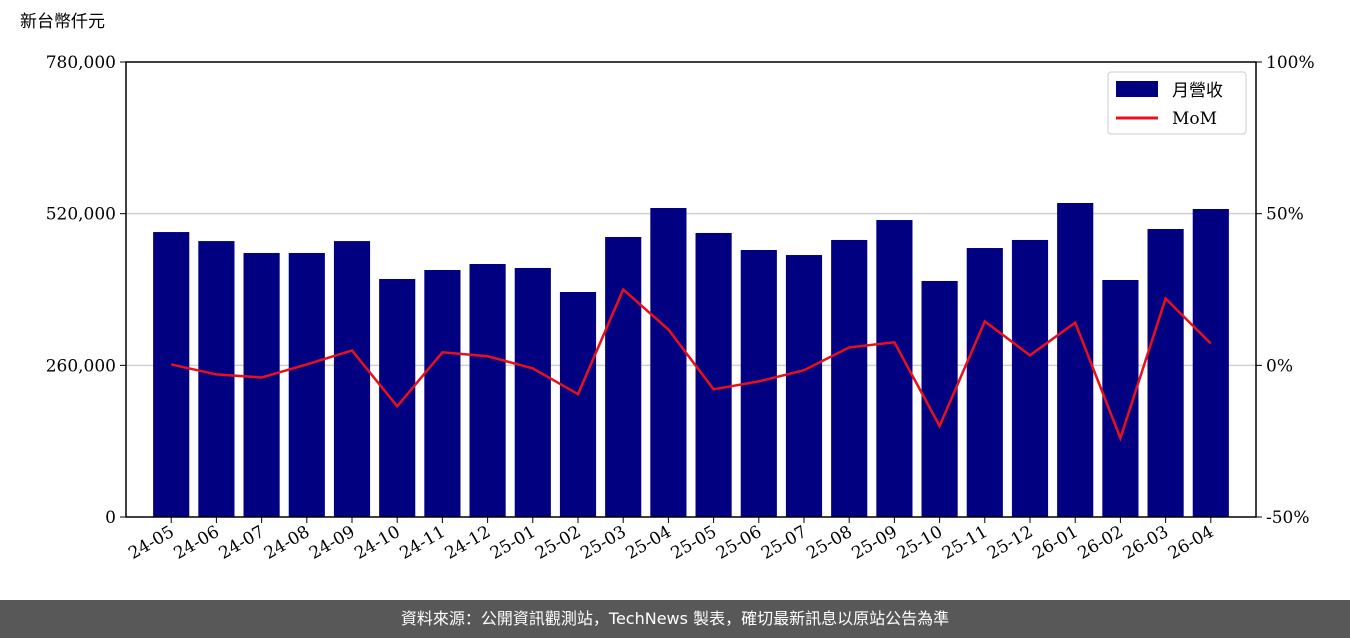  I want to click on x-tick-label: 24-08, so click(287, 543).